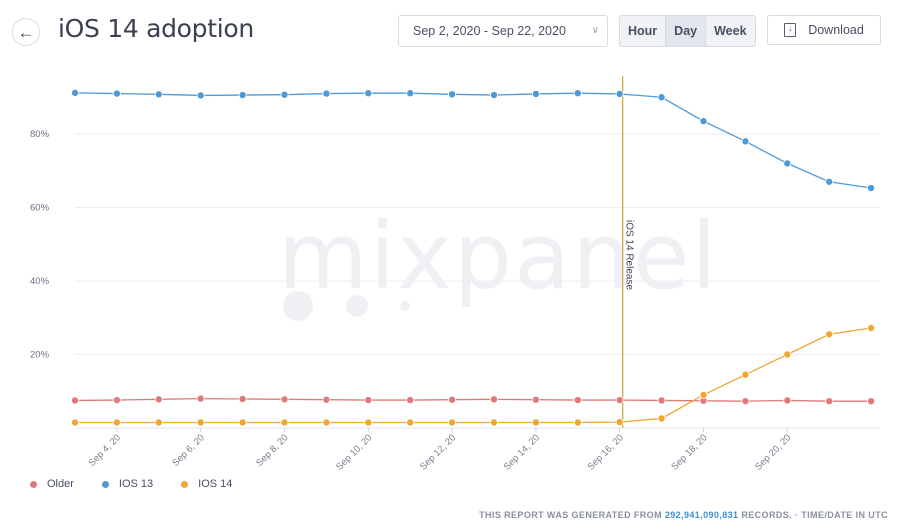  I want to click on legend-label: IOS 14, so click(215, 484).